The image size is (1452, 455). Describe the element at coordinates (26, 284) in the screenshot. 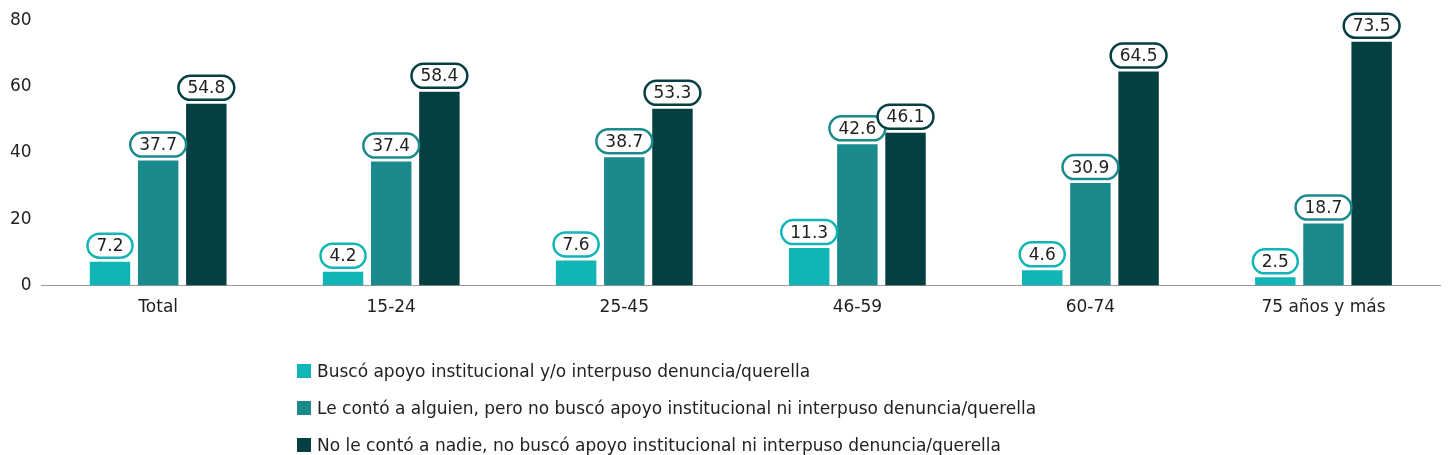

I see `y-tick-label: 0` at that location.